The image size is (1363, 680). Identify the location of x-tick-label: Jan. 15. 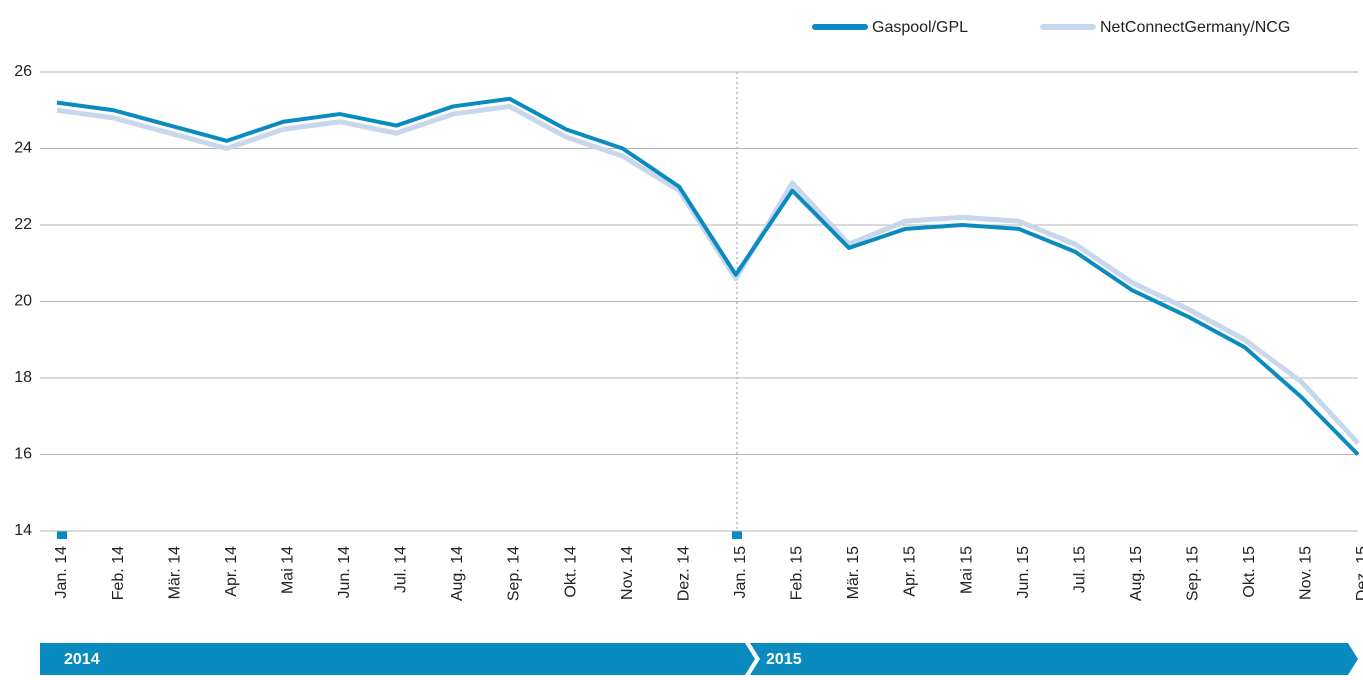
(740, 572).